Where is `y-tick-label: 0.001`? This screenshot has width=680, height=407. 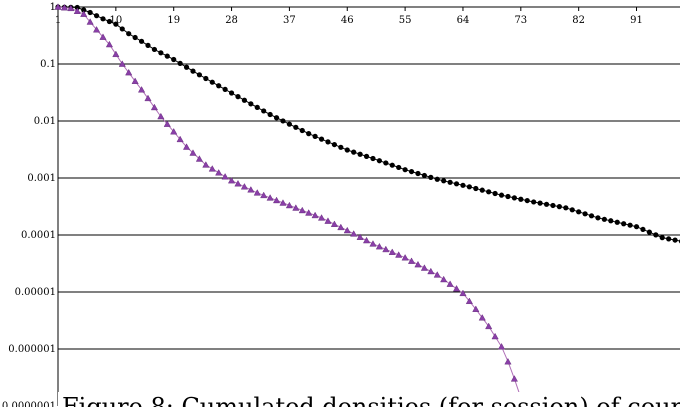
y-tick-label: 0.001 is located at coordinates (41, 178).